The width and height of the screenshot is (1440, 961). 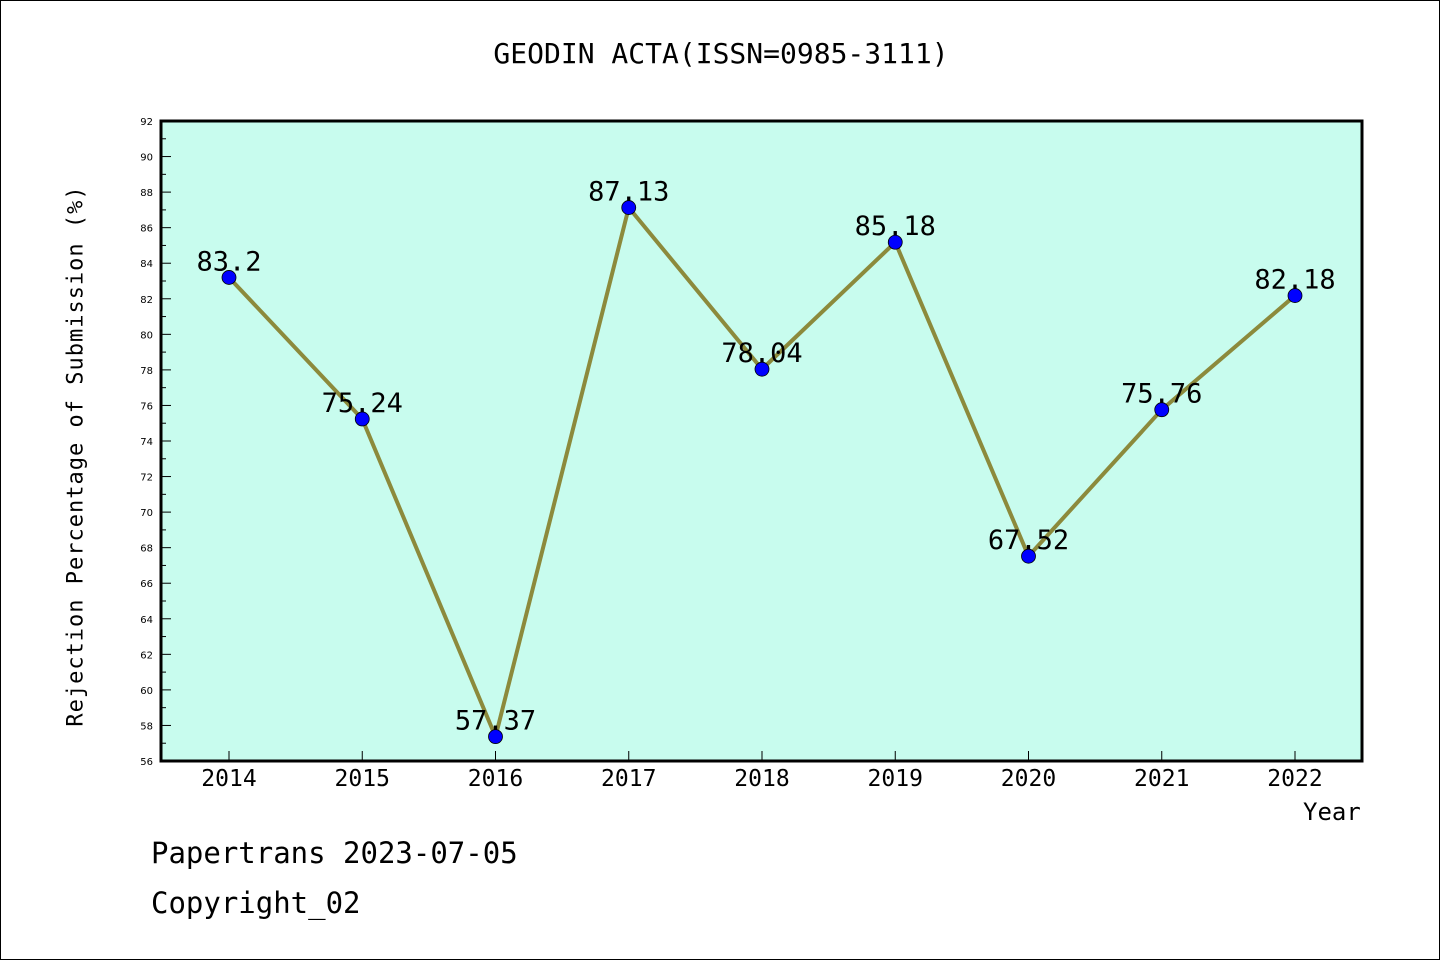 I want to click on x-tick-label: 2017, so click(x=628, y=779).